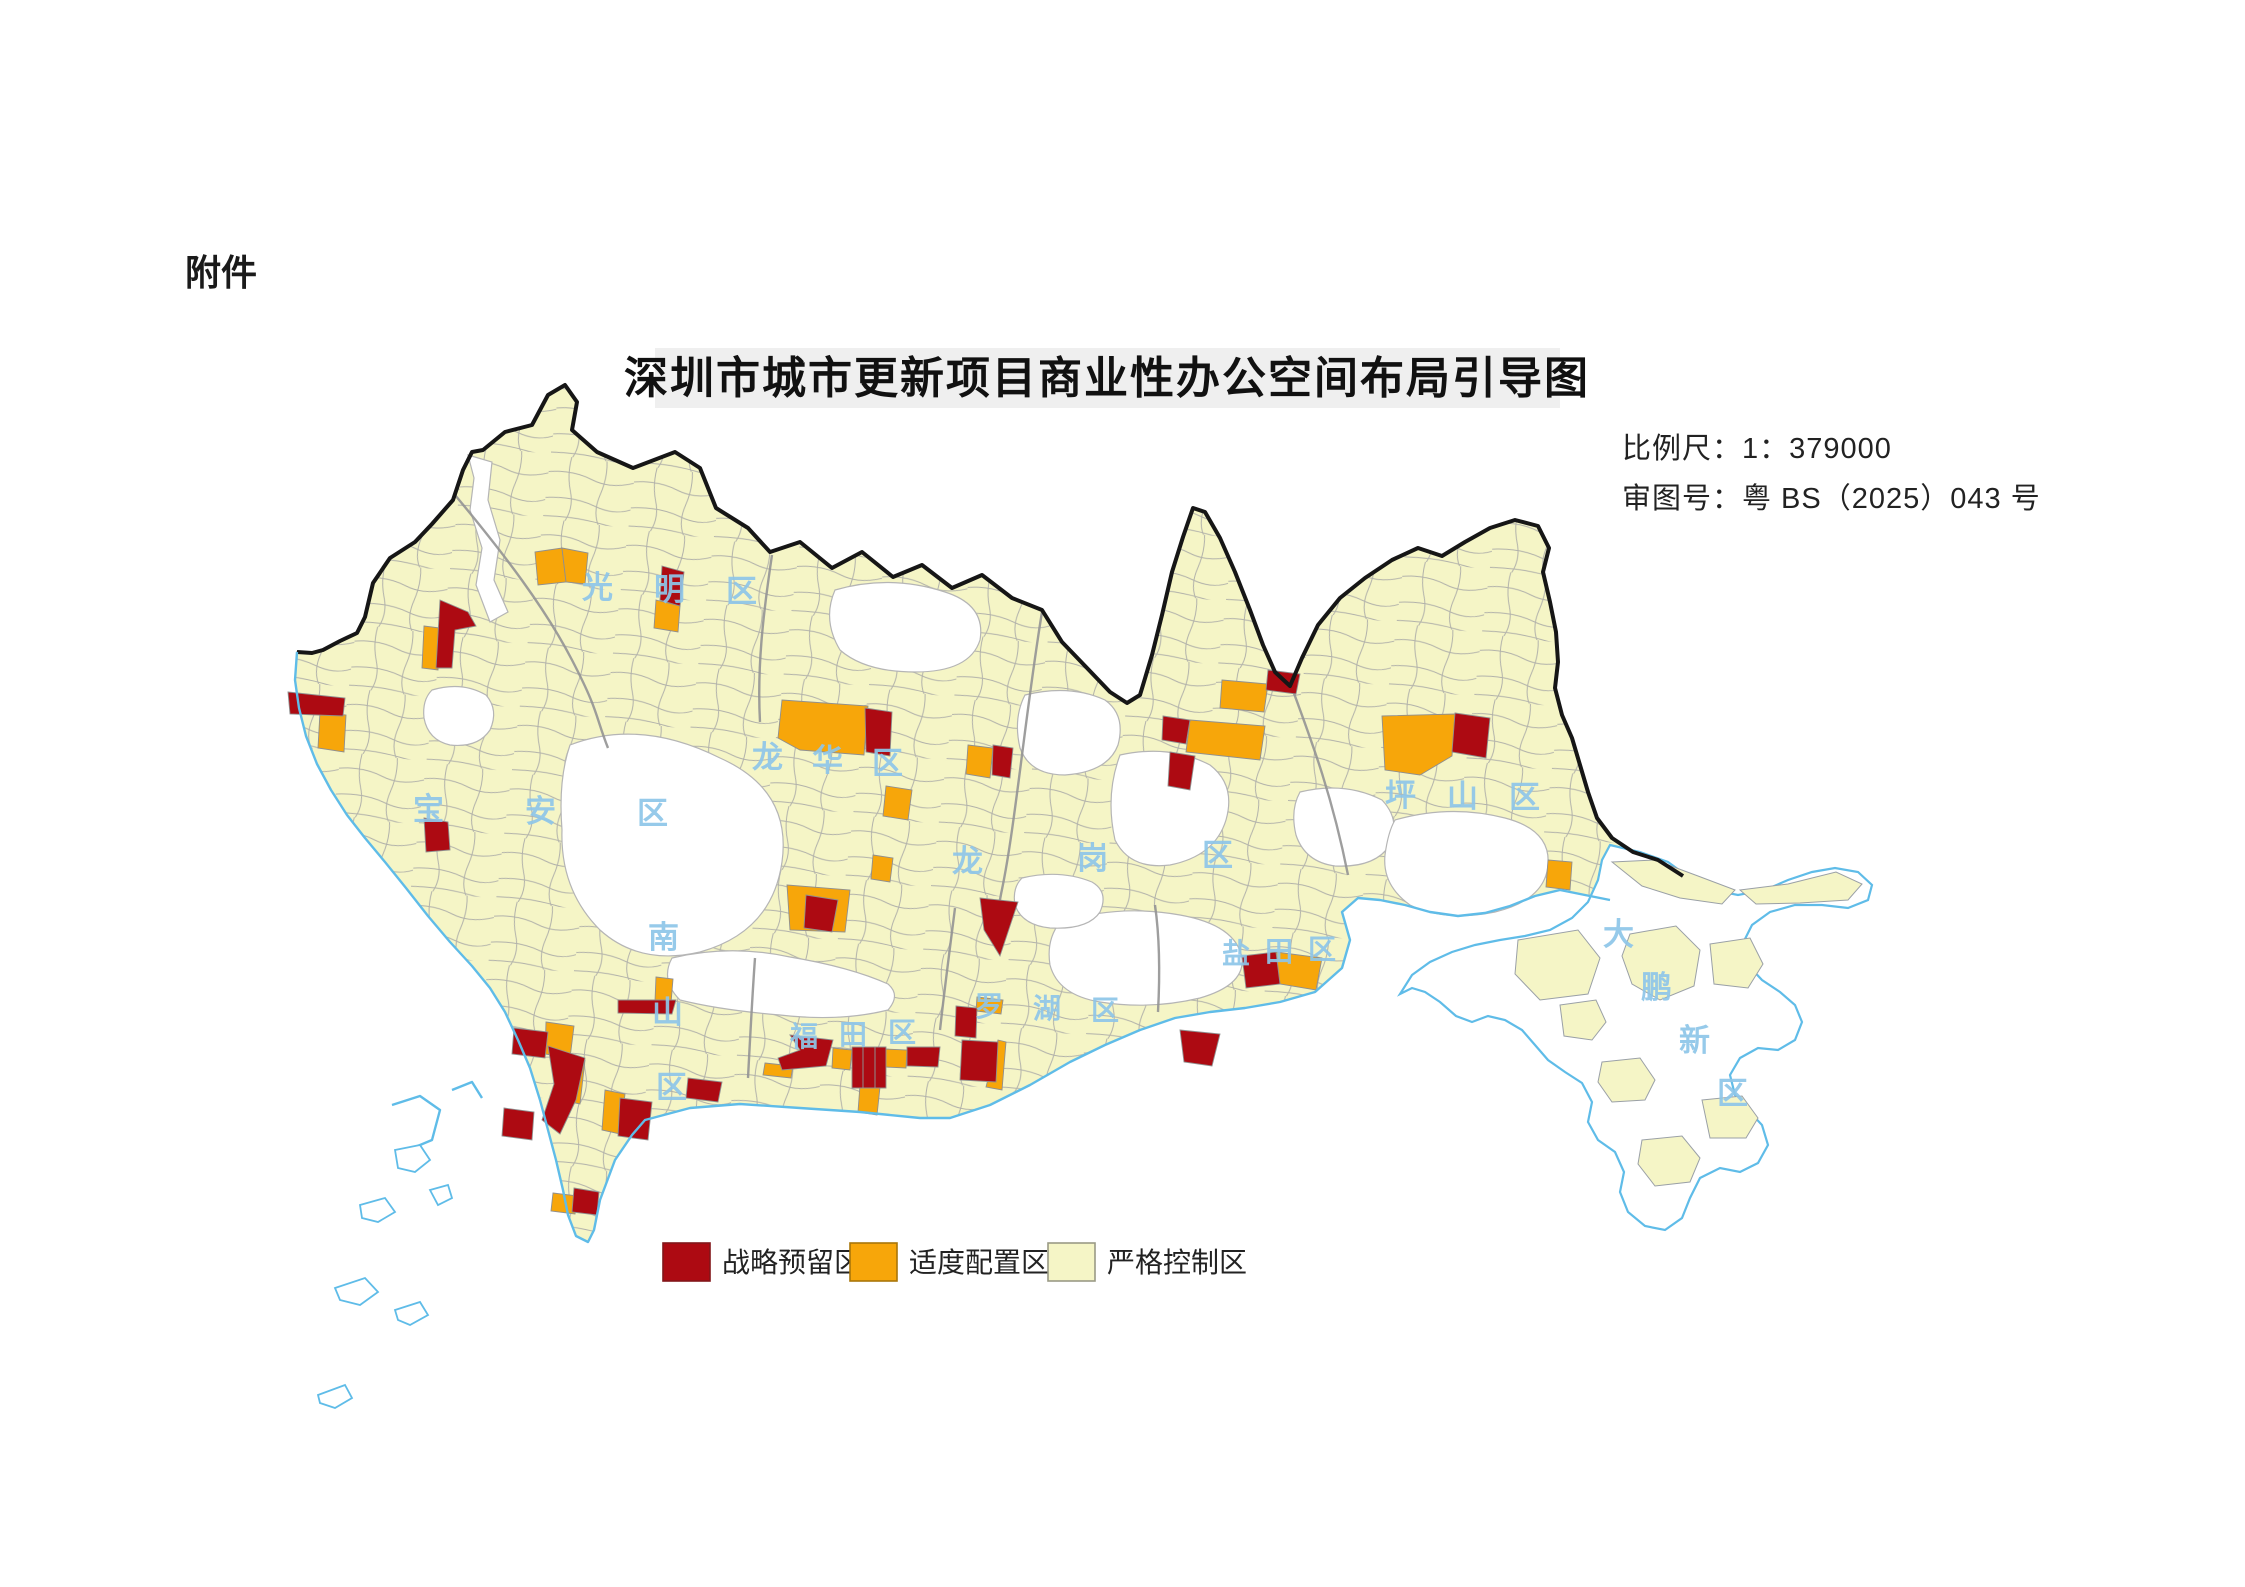 The height and width of the screenshot is (1587, 2245). What do you see at coordinates (1092, 858) in the screenshot?
I see `district-label-longgang: 龙岗区` at bounding box center [1092, 858].